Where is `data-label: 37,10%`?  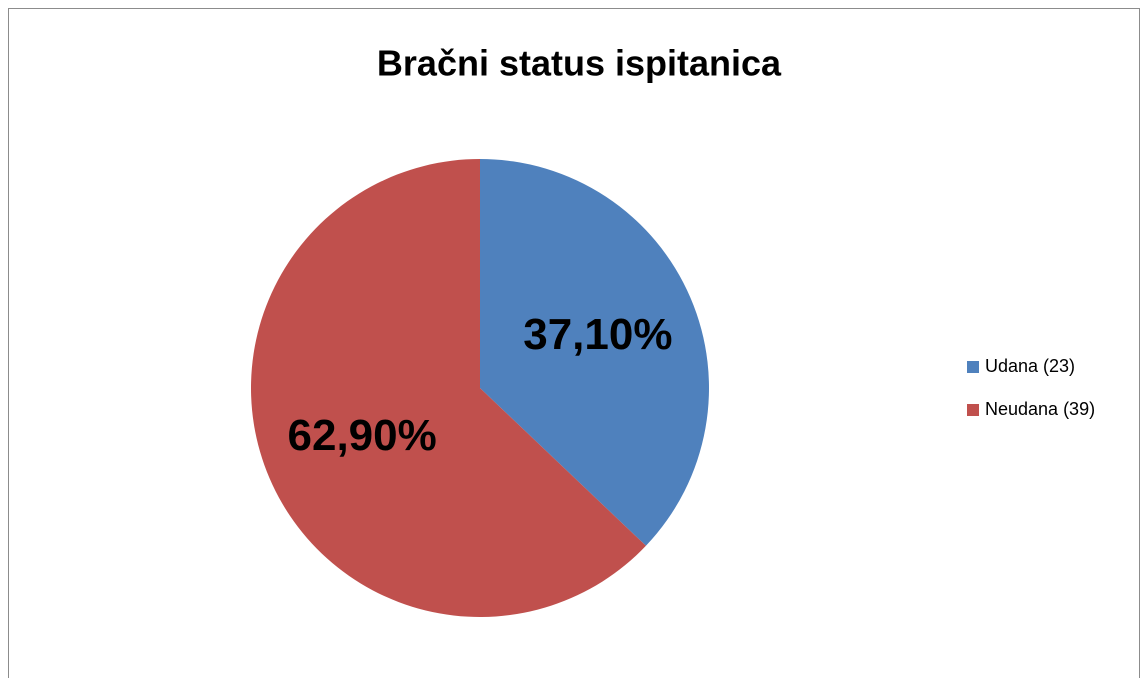 data-label: 37,10% is located at coordinates (597, 334).